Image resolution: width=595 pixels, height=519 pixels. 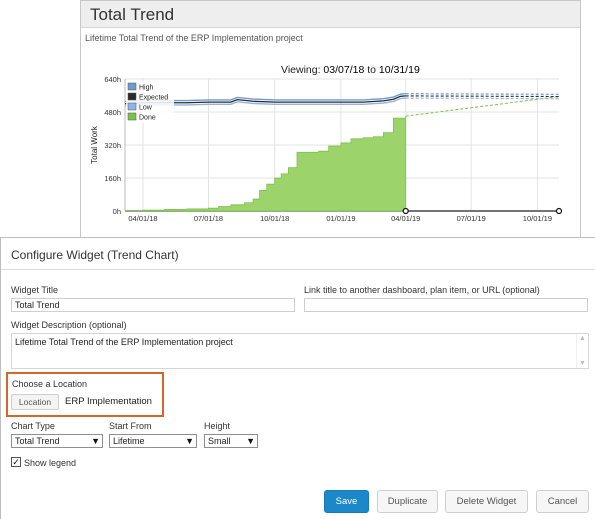 What do you see at coordinates (405, 211) in the screenshot?
I see `today-marker` at bounding box center [405, 211].